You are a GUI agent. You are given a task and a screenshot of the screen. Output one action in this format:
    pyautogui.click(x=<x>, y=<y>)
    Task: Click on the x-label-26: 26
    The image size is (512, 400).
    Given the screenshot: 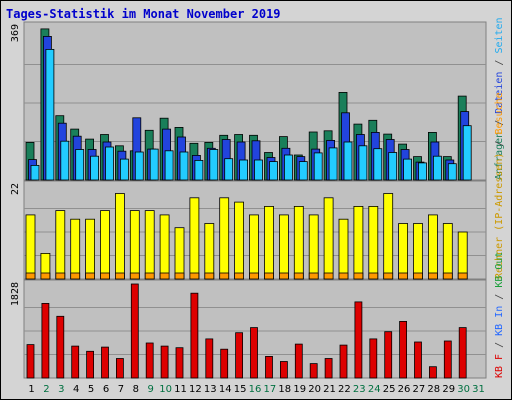 What is the action you would take?
    pyautogui.click(x=404, y=389)
    